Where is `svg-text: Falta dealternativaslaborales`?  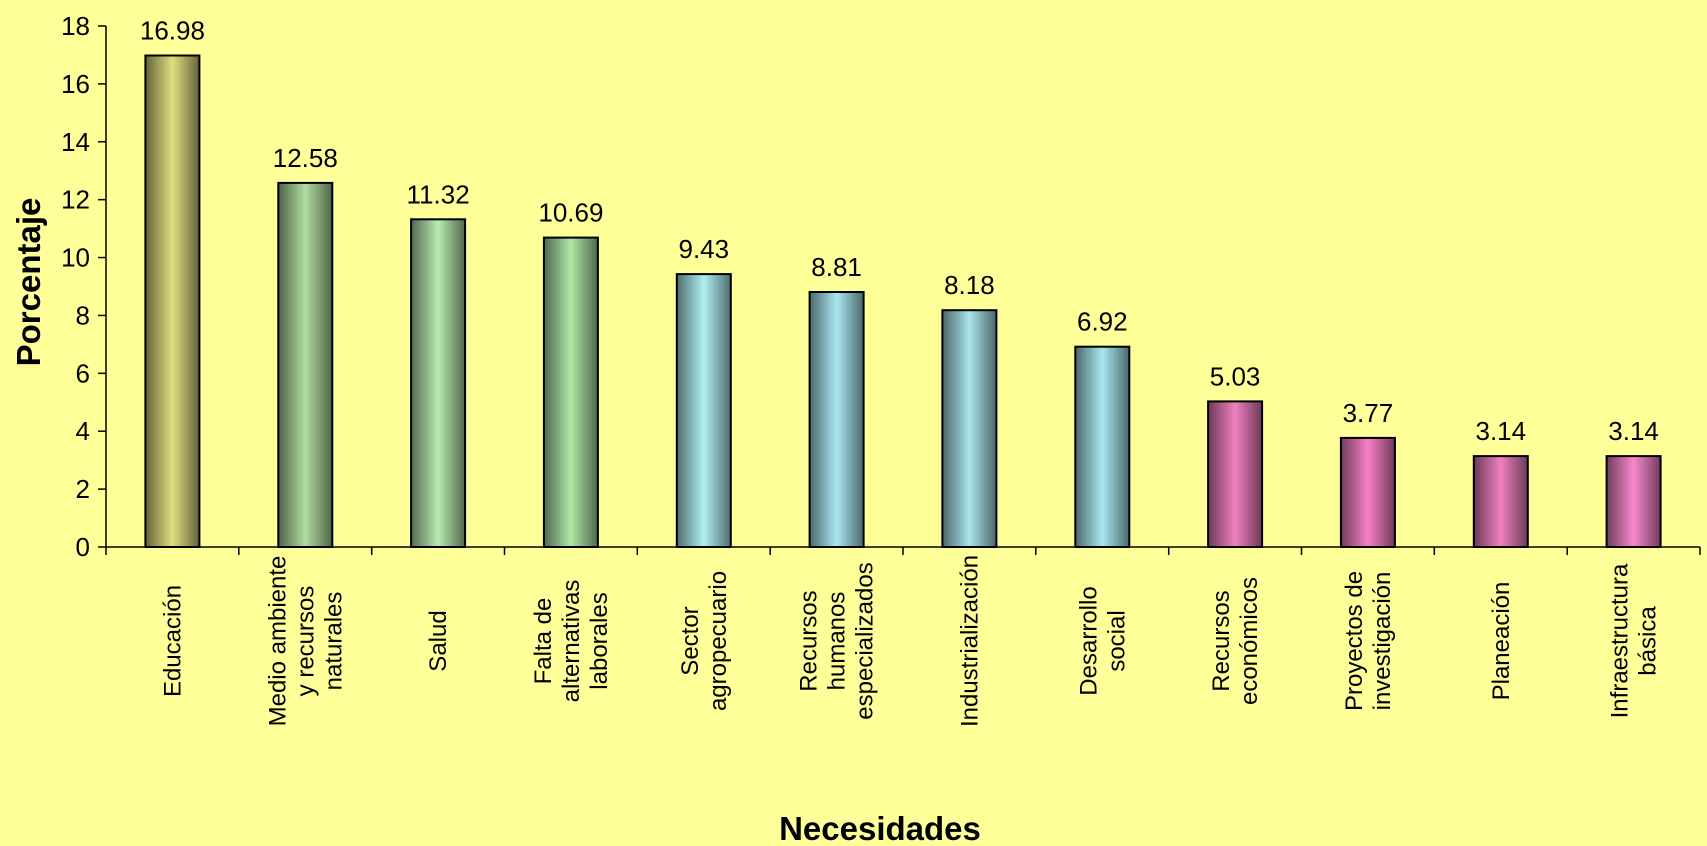
svg-text: Falta dealternativaslaborales is located at coordinates (571, 641).